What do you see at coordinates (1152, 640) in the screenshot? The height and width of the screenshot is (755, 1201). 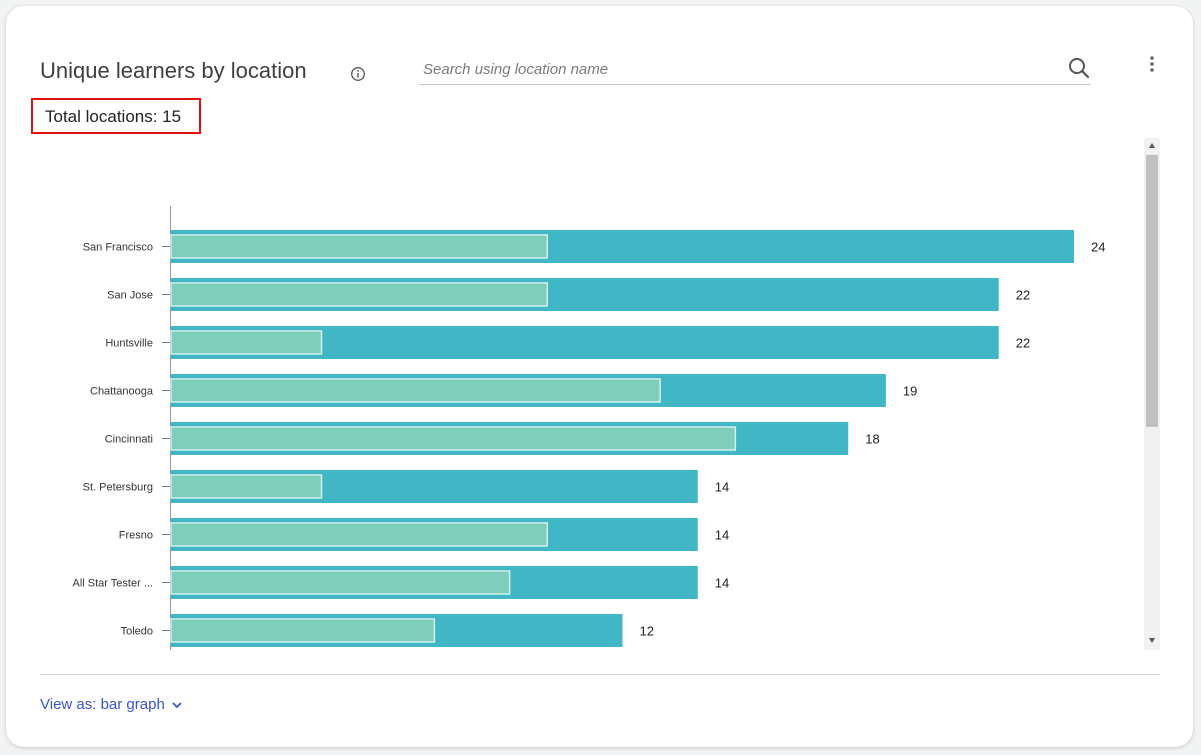 I see `scroll-down-arrow-icon` at bounding box center [1152, 640].